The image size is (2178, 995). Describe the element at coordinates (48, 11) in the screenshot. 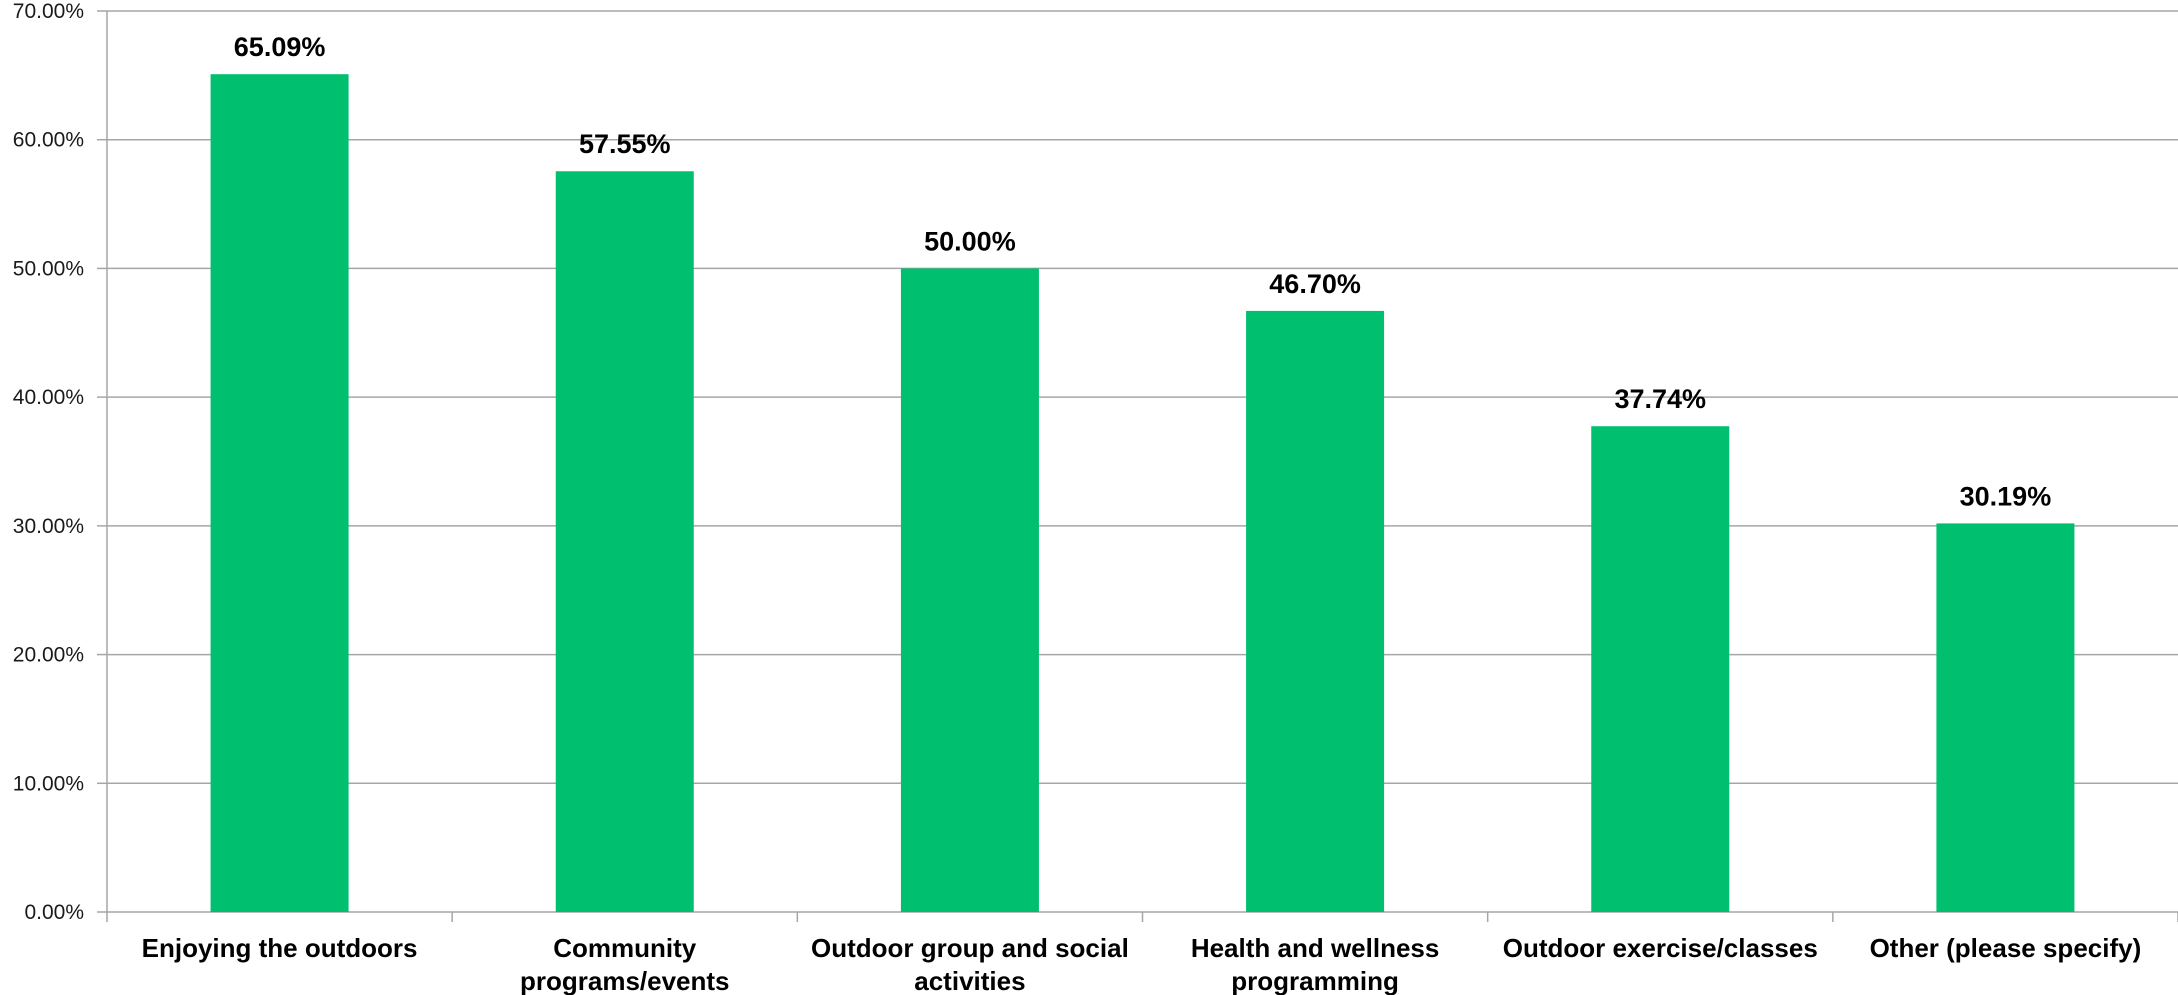

I see `y-tick-label: 70.00%` at that location.